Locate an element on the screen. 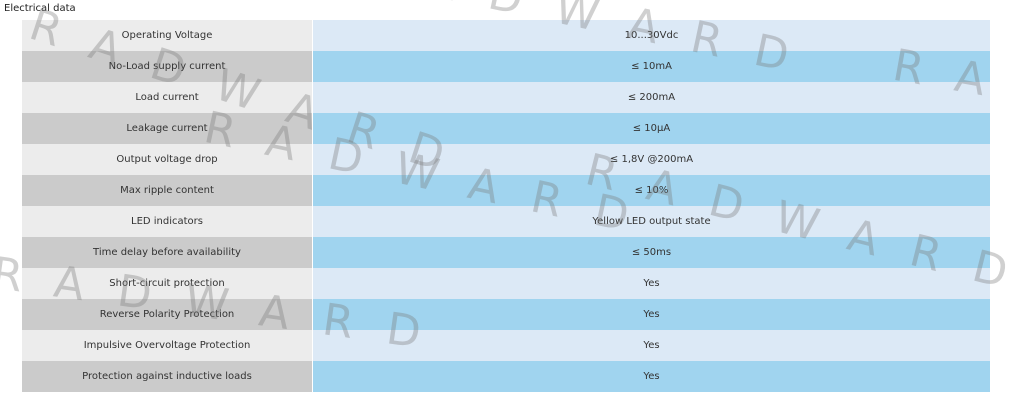 This screenshot has height=400, width=1009. parameter-cell: Protection against inductive loads is located at coordinates (167, 376).